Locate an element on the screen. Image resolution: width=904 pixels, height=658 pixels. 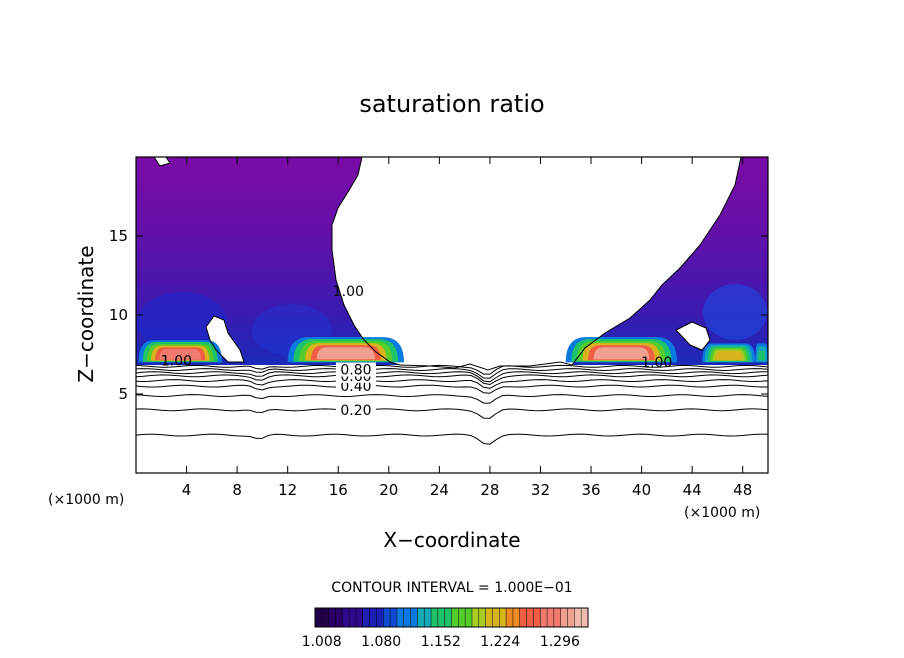
colorbar-tick-labels: 1.008 1.080 1.152 1.224 1.296 is located at coordinates (441, 642).